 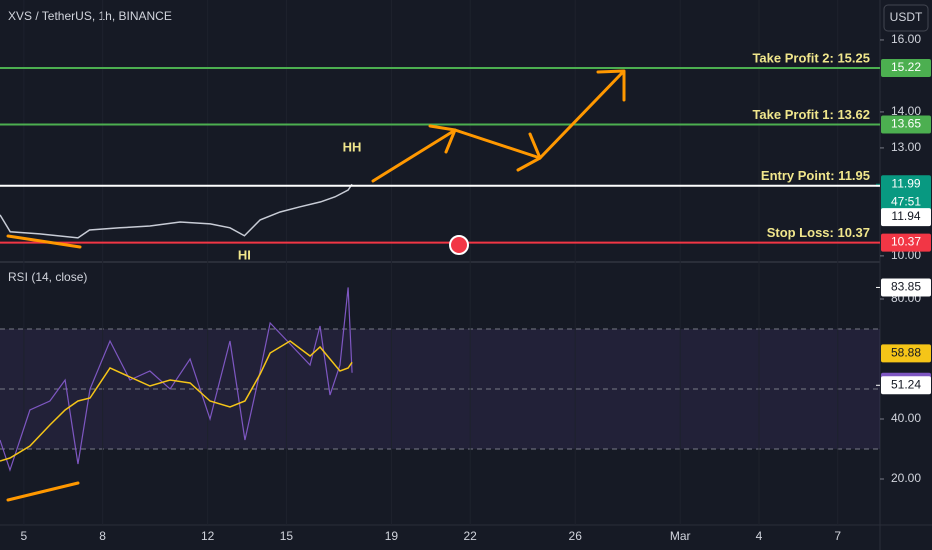 What do you see at coordinates (811, 114) in the screenshot?
I see `level-label: Take Profit 1: 13.62` at bounding box center [811, 114].